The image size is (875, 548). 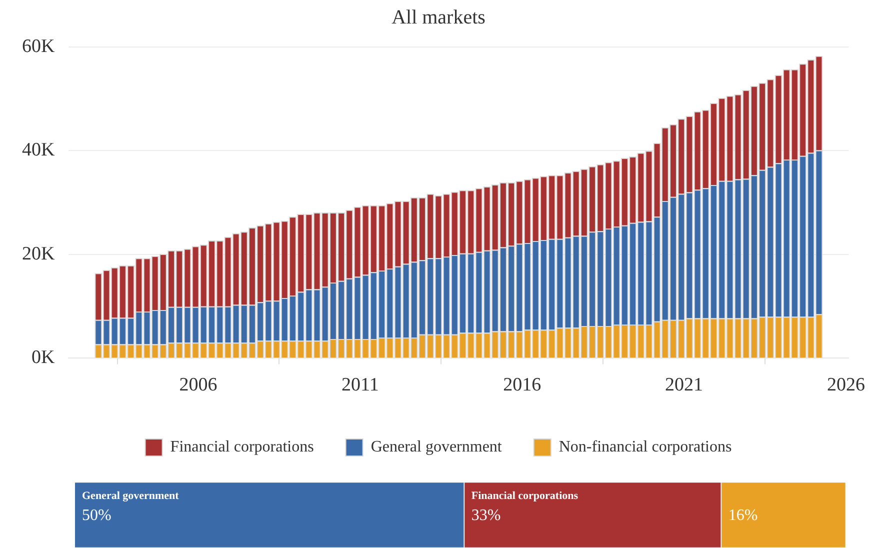 I want to click on legend-label: Non-financial corporations, so click(x=645, y=447).